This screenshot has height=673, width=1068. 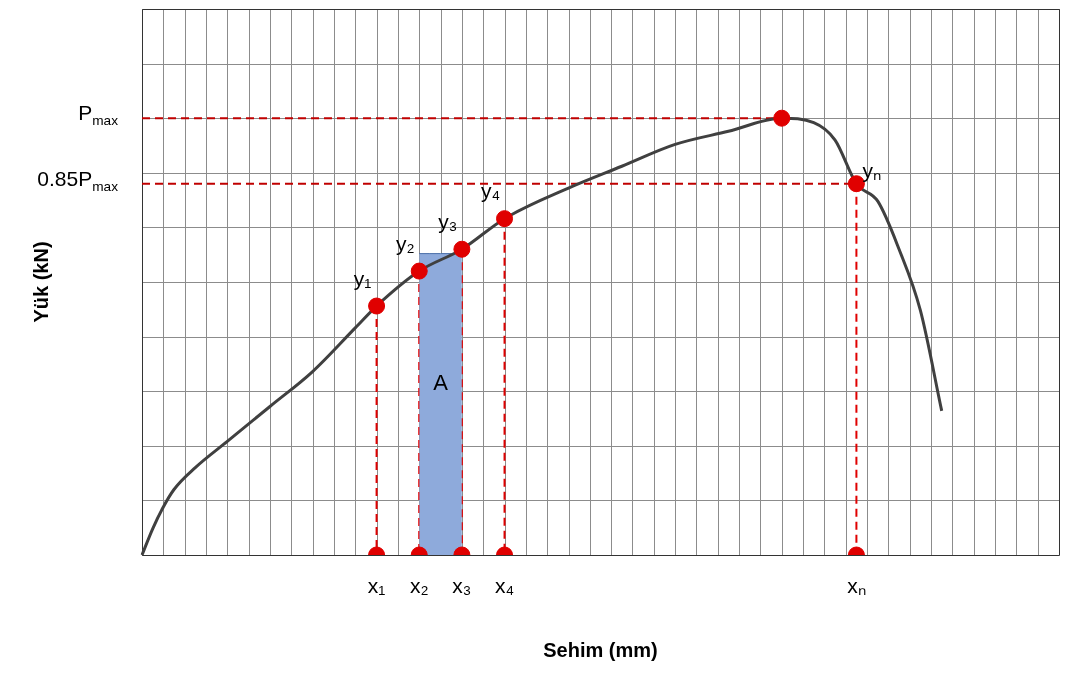 I want to click on annotation: y₁, so click(x=362, y=278).